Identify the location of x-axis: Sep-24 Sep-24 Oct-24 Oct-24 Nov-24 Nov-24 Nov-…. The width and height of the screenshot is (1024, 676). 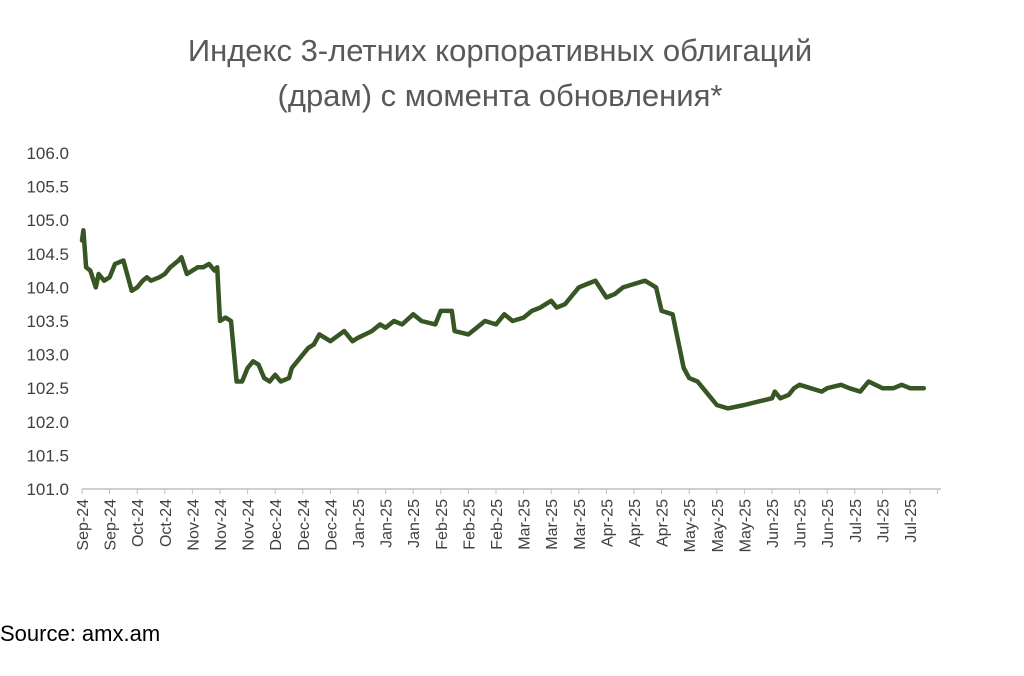
(508, 520).